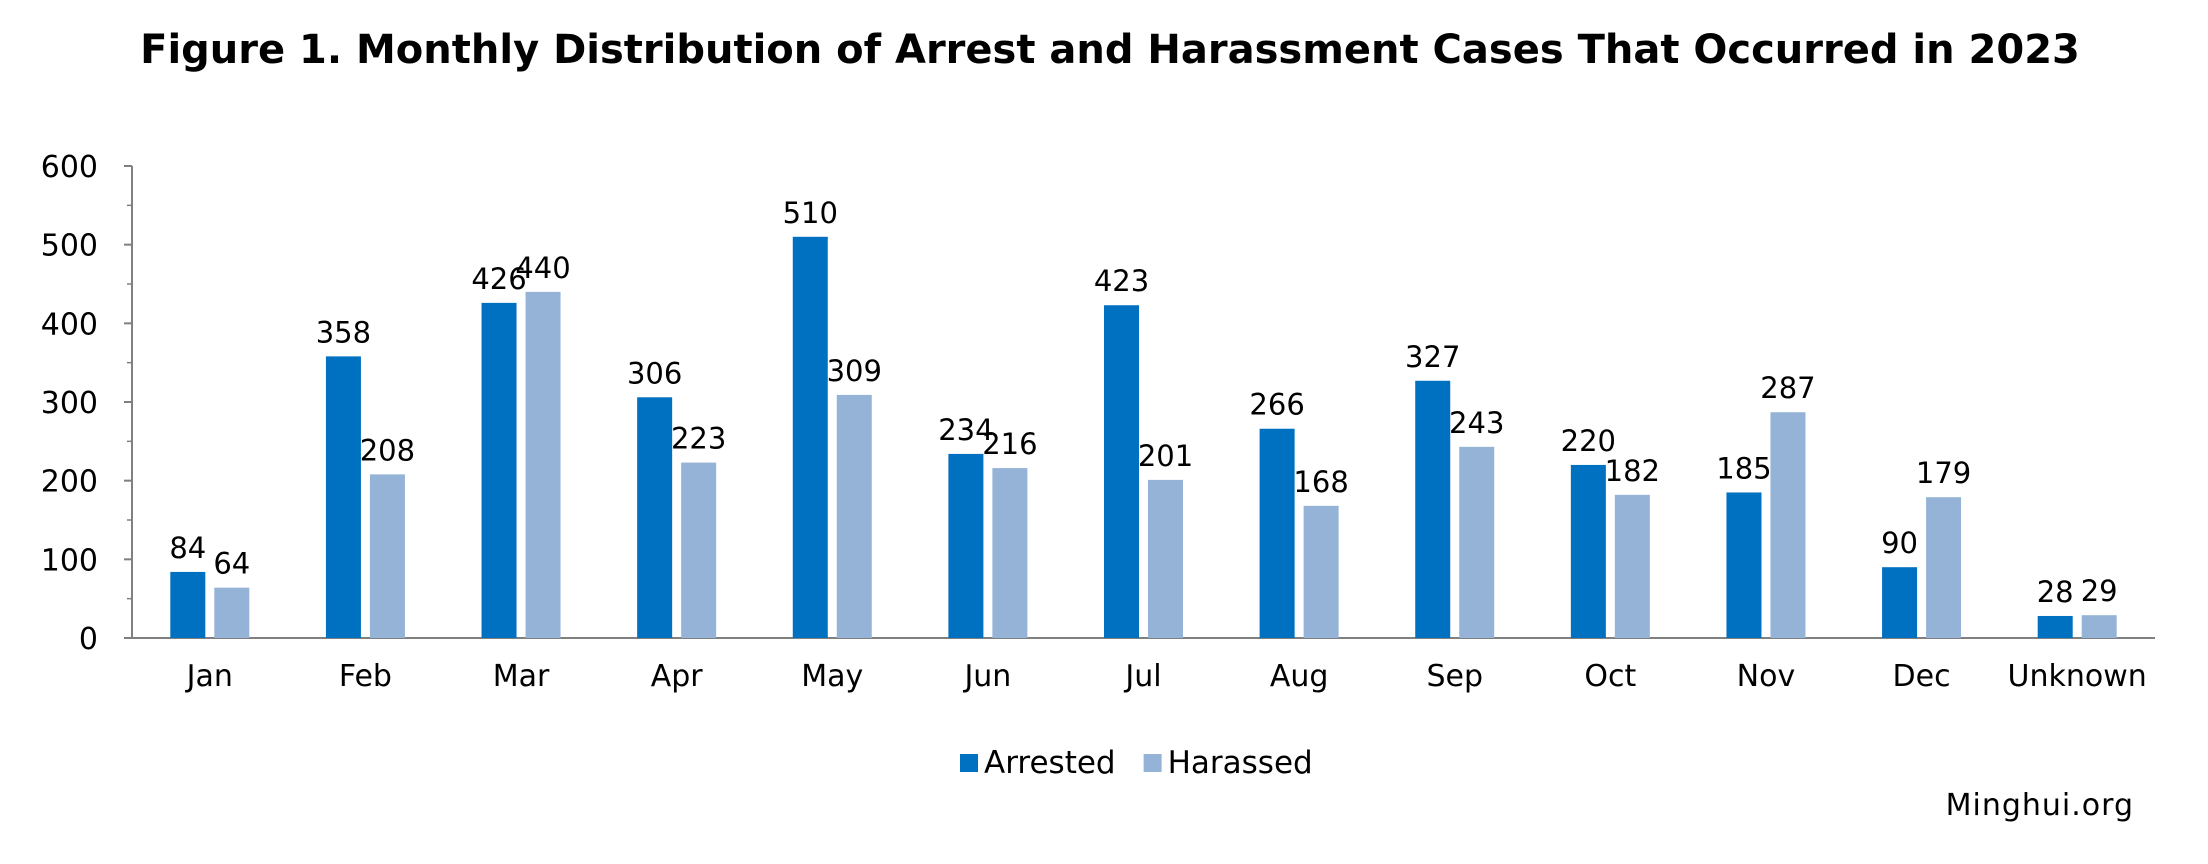 Image resolution: width=2208 pixels, height=864 pixels. Describe the element at coordinates (188, 604) in the screenshot. I see `bar-arrested-jan` at that location.